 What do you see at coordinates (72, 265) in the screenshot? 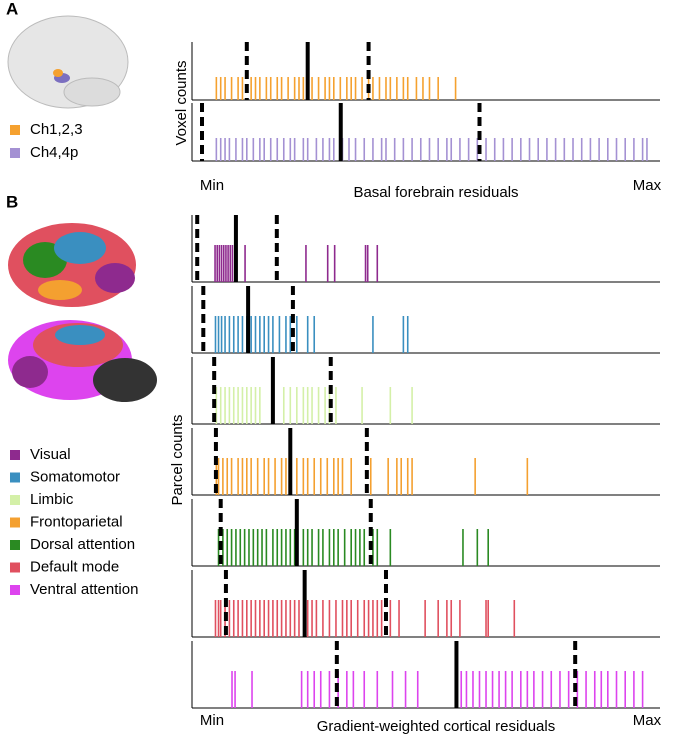
I see `brain-b-lateral` at bounding box center [72, 265].